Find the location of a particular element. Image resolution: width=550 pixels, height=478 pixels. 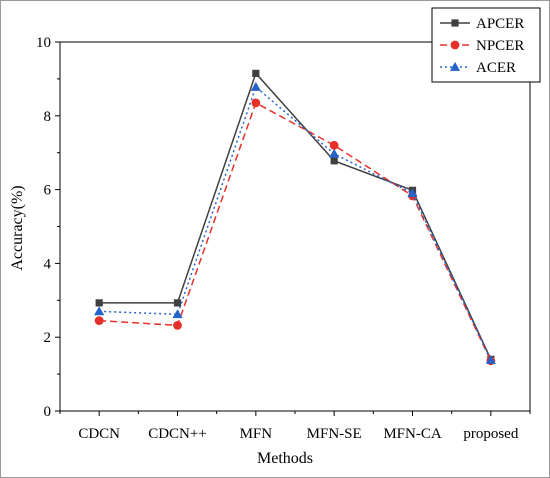

x-tick-label: CDCN++ is located at coordinates (177, 434).